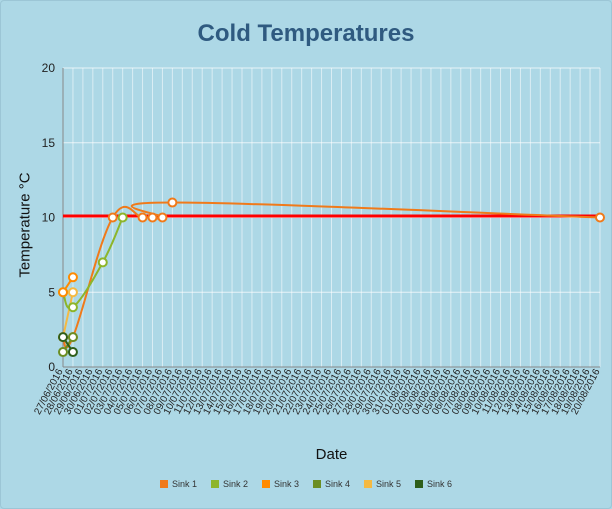 This screenshot has height=509, width=612. I want to click on y-tick-label: 0, so click(51, 367).